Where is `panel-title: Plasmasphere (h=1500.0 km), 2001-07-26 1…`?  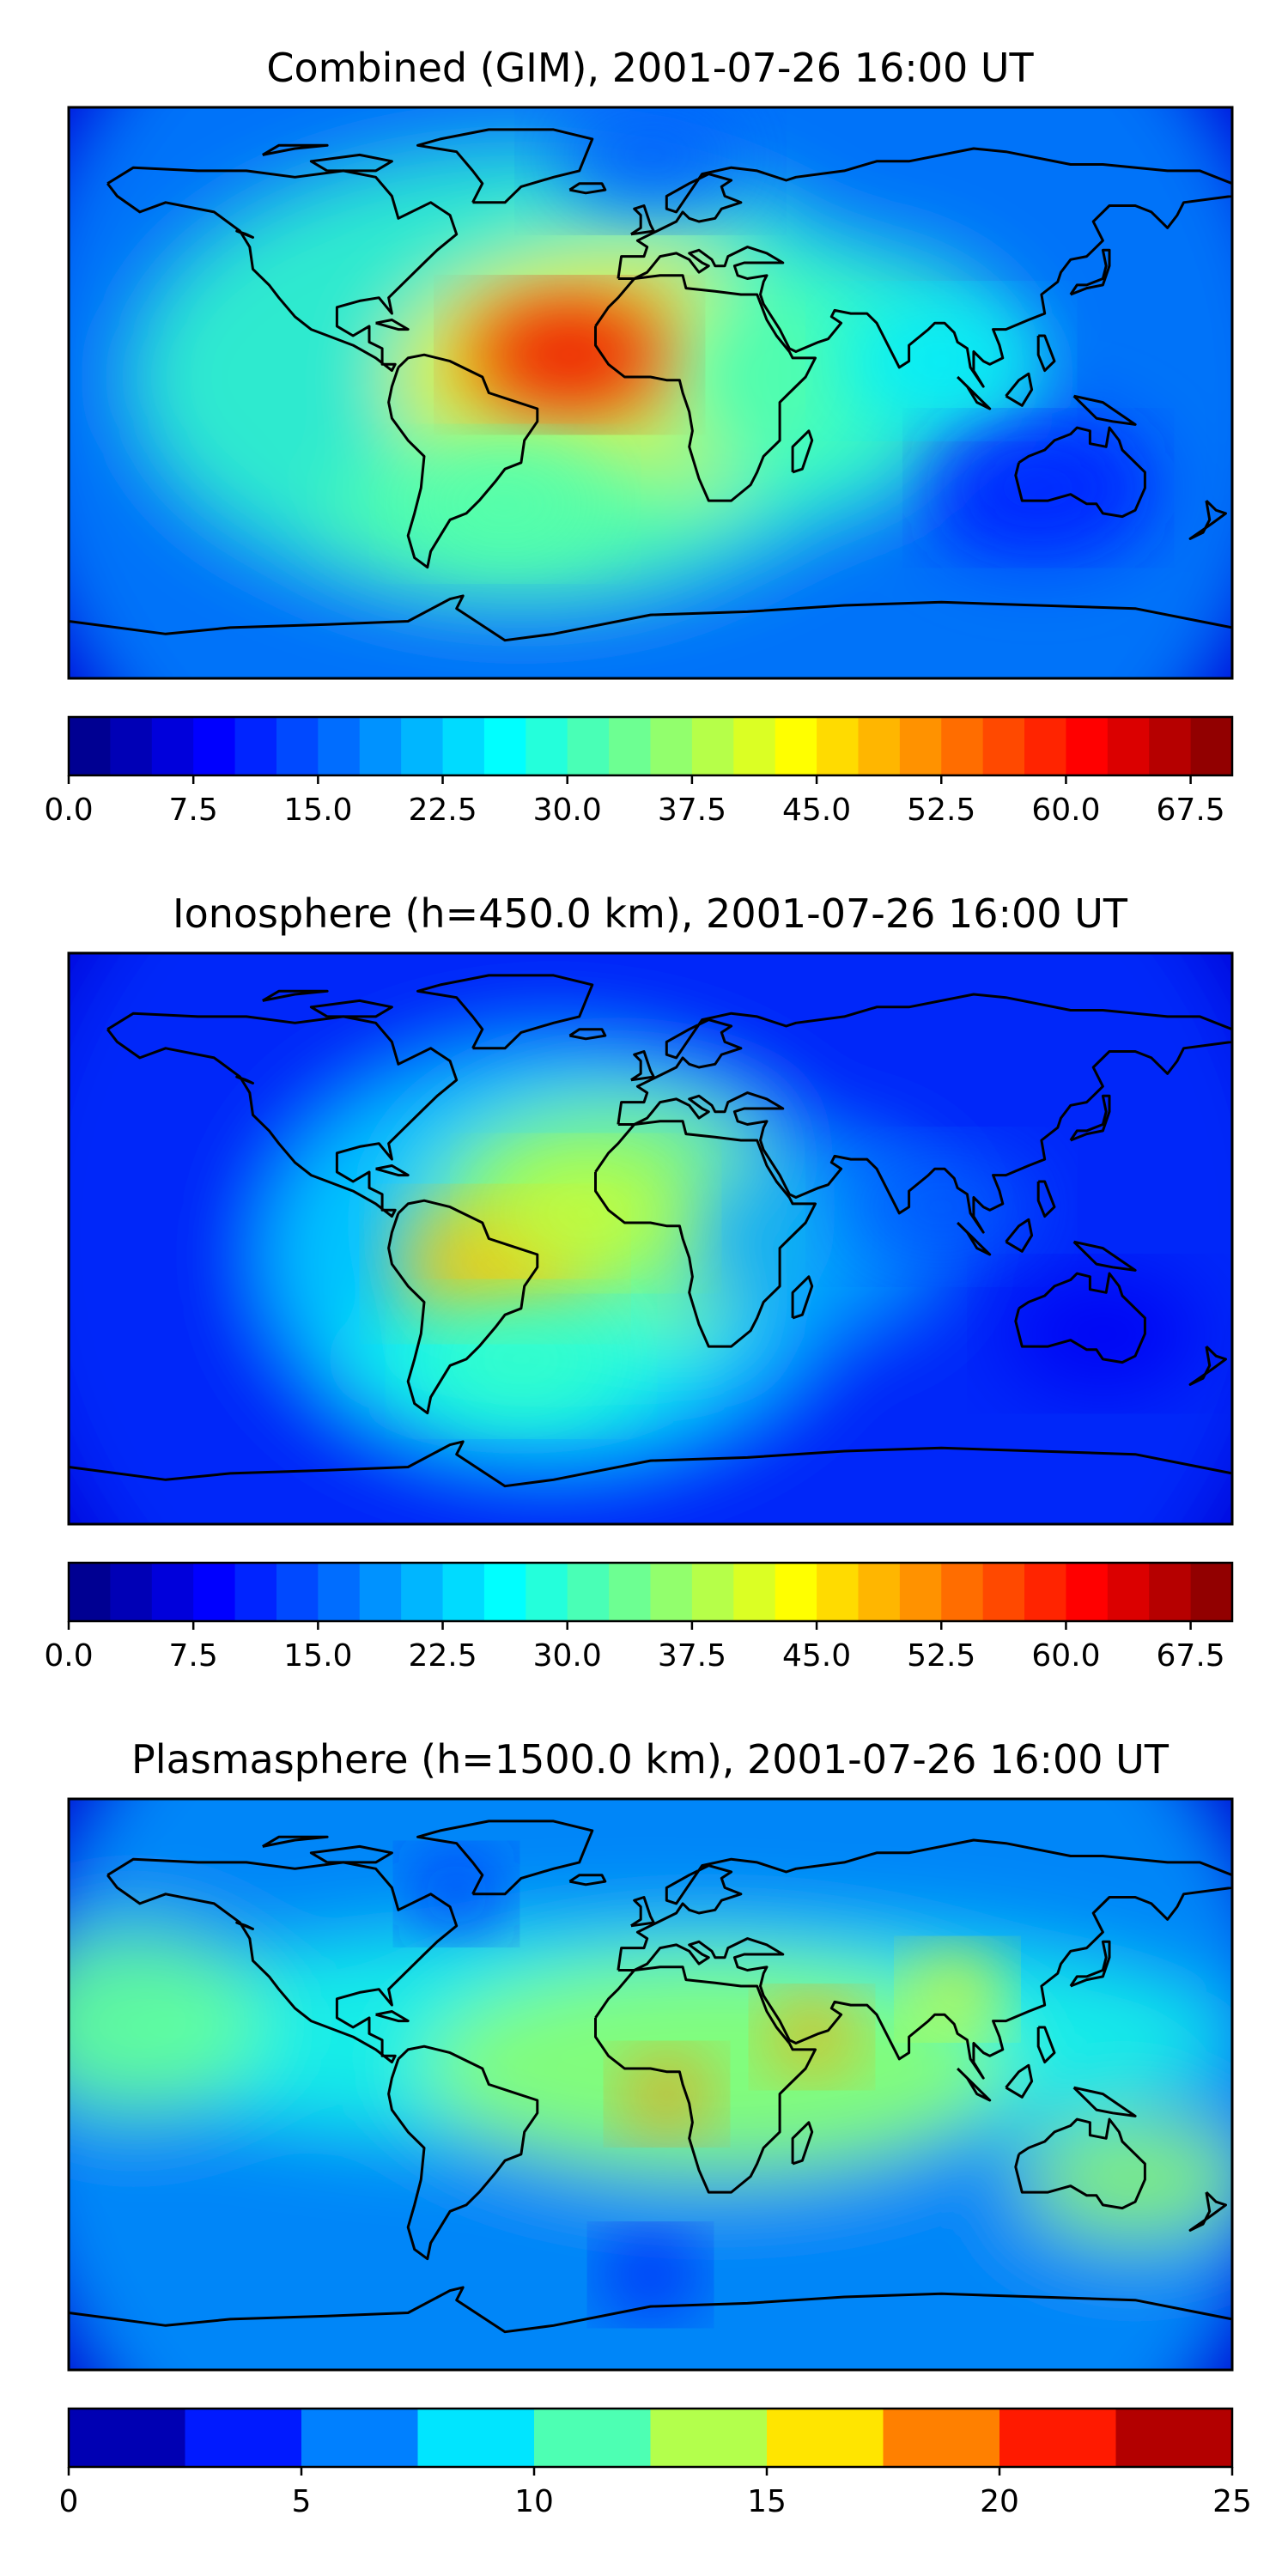 panel-title: Plasmasphere (h=1500.0 km), 2001-07-26 1… is located at coordinates (651, 1760).